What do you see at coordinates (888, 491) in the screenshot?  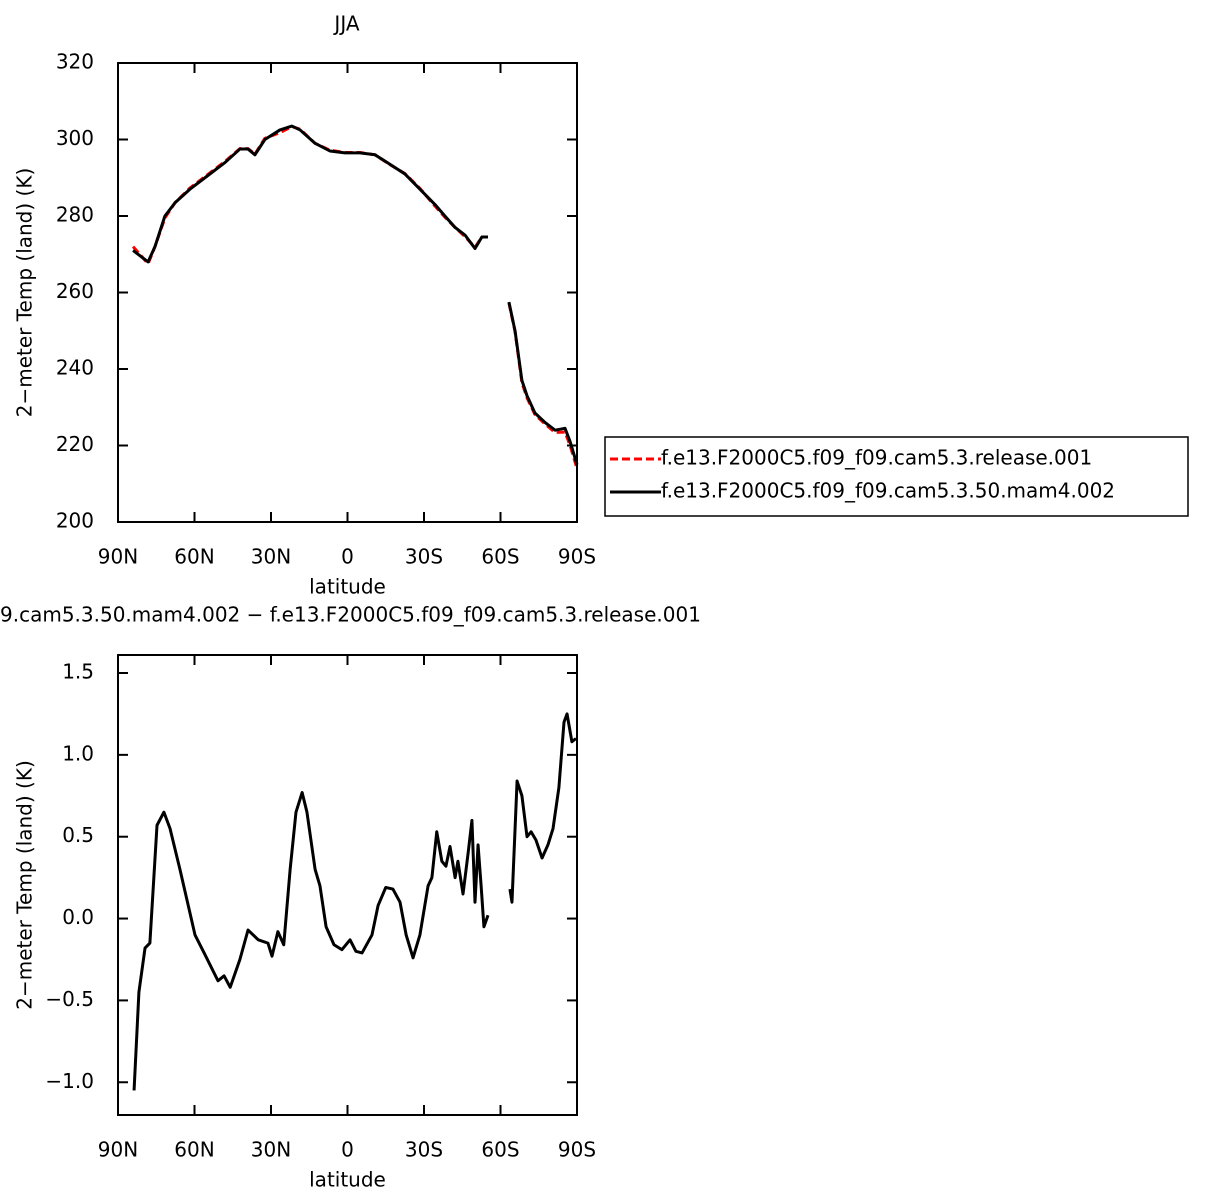 I see `legend-label: f.e13.F2000C5.f09_f09.cam5.3.50.mam4.002` at bounding box center [888, 491].